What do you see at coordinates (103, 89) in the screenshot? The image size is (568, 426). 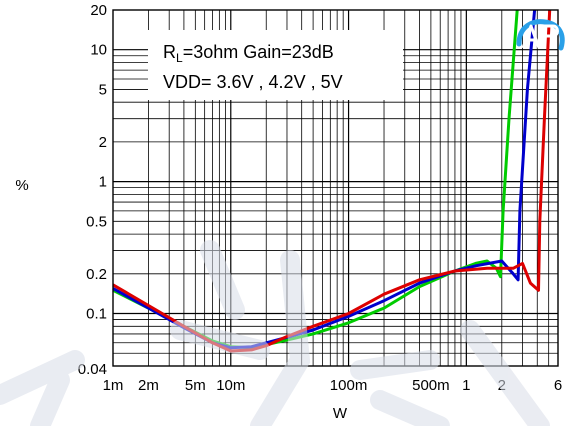 I see `y-tick-label: 5` at bounding box center [103, 89].